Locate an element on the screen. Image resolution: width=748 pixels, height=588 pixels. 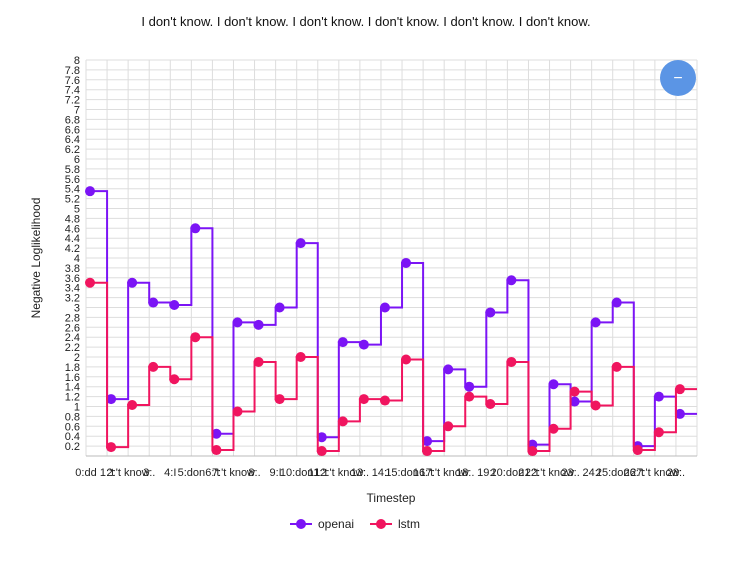
y-tick-label: 6 is located at coordinates (77, 160).